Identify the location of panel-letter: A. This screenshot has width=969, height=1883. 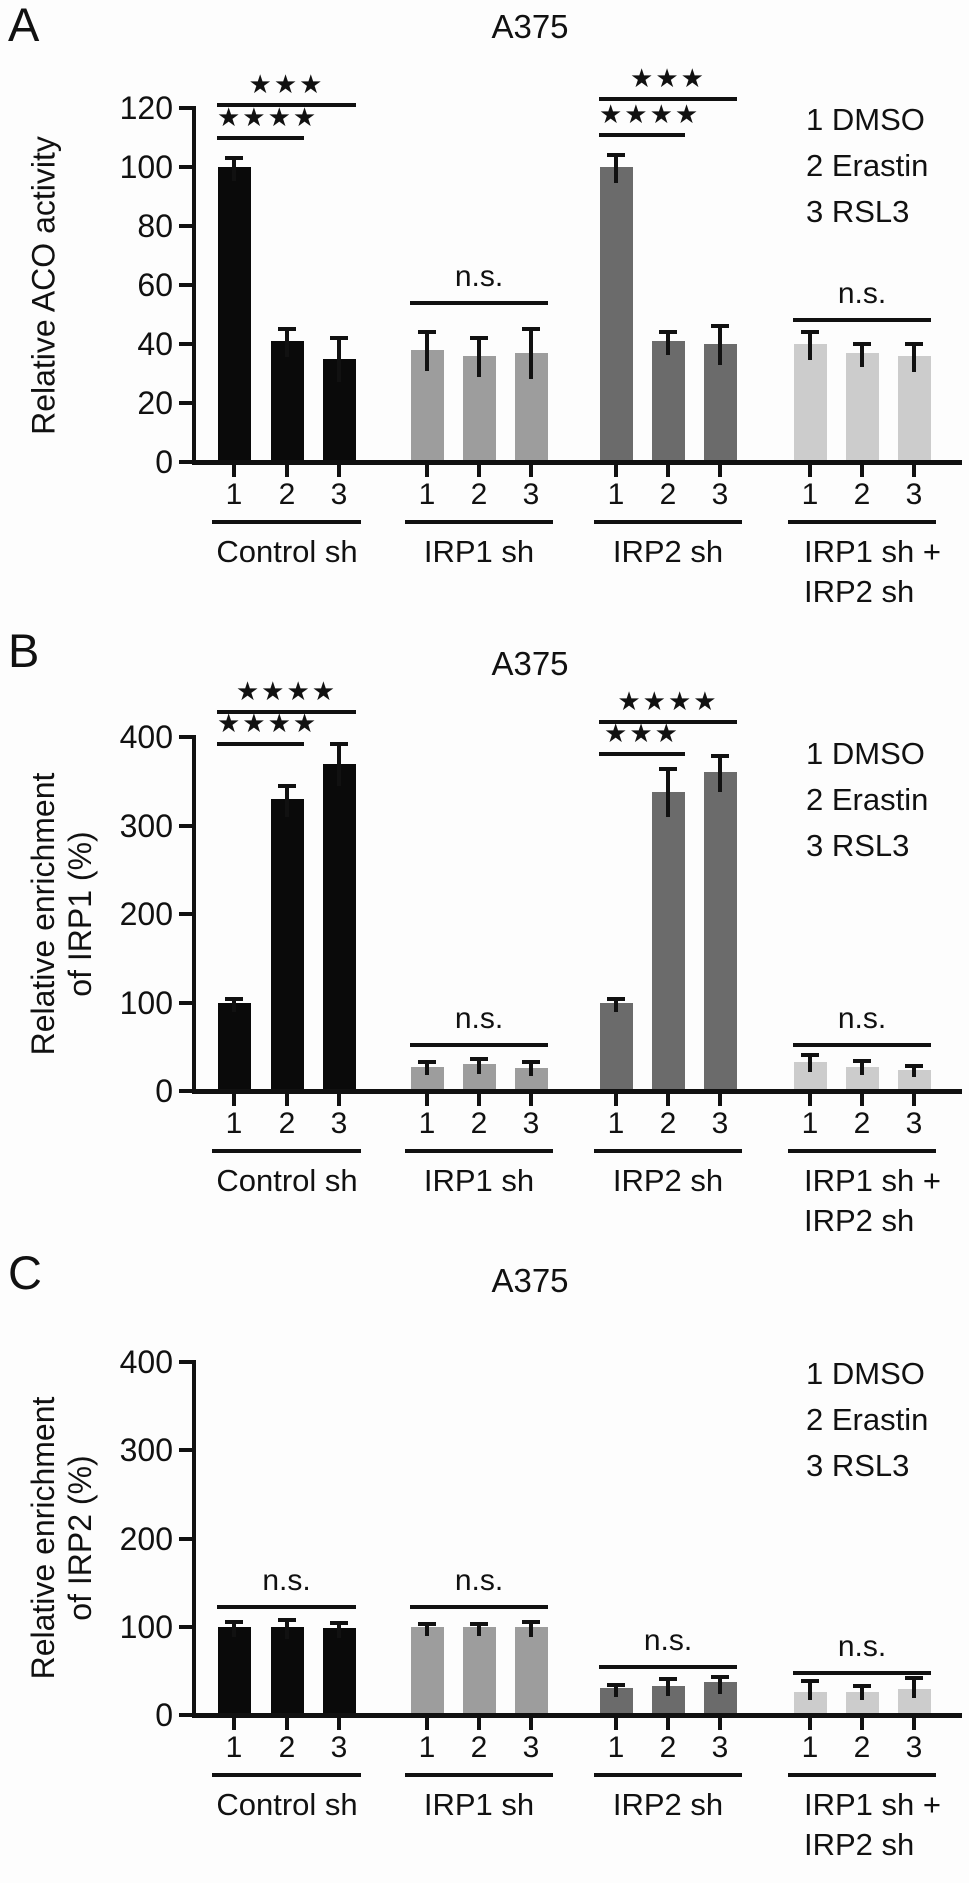
(24, 25).